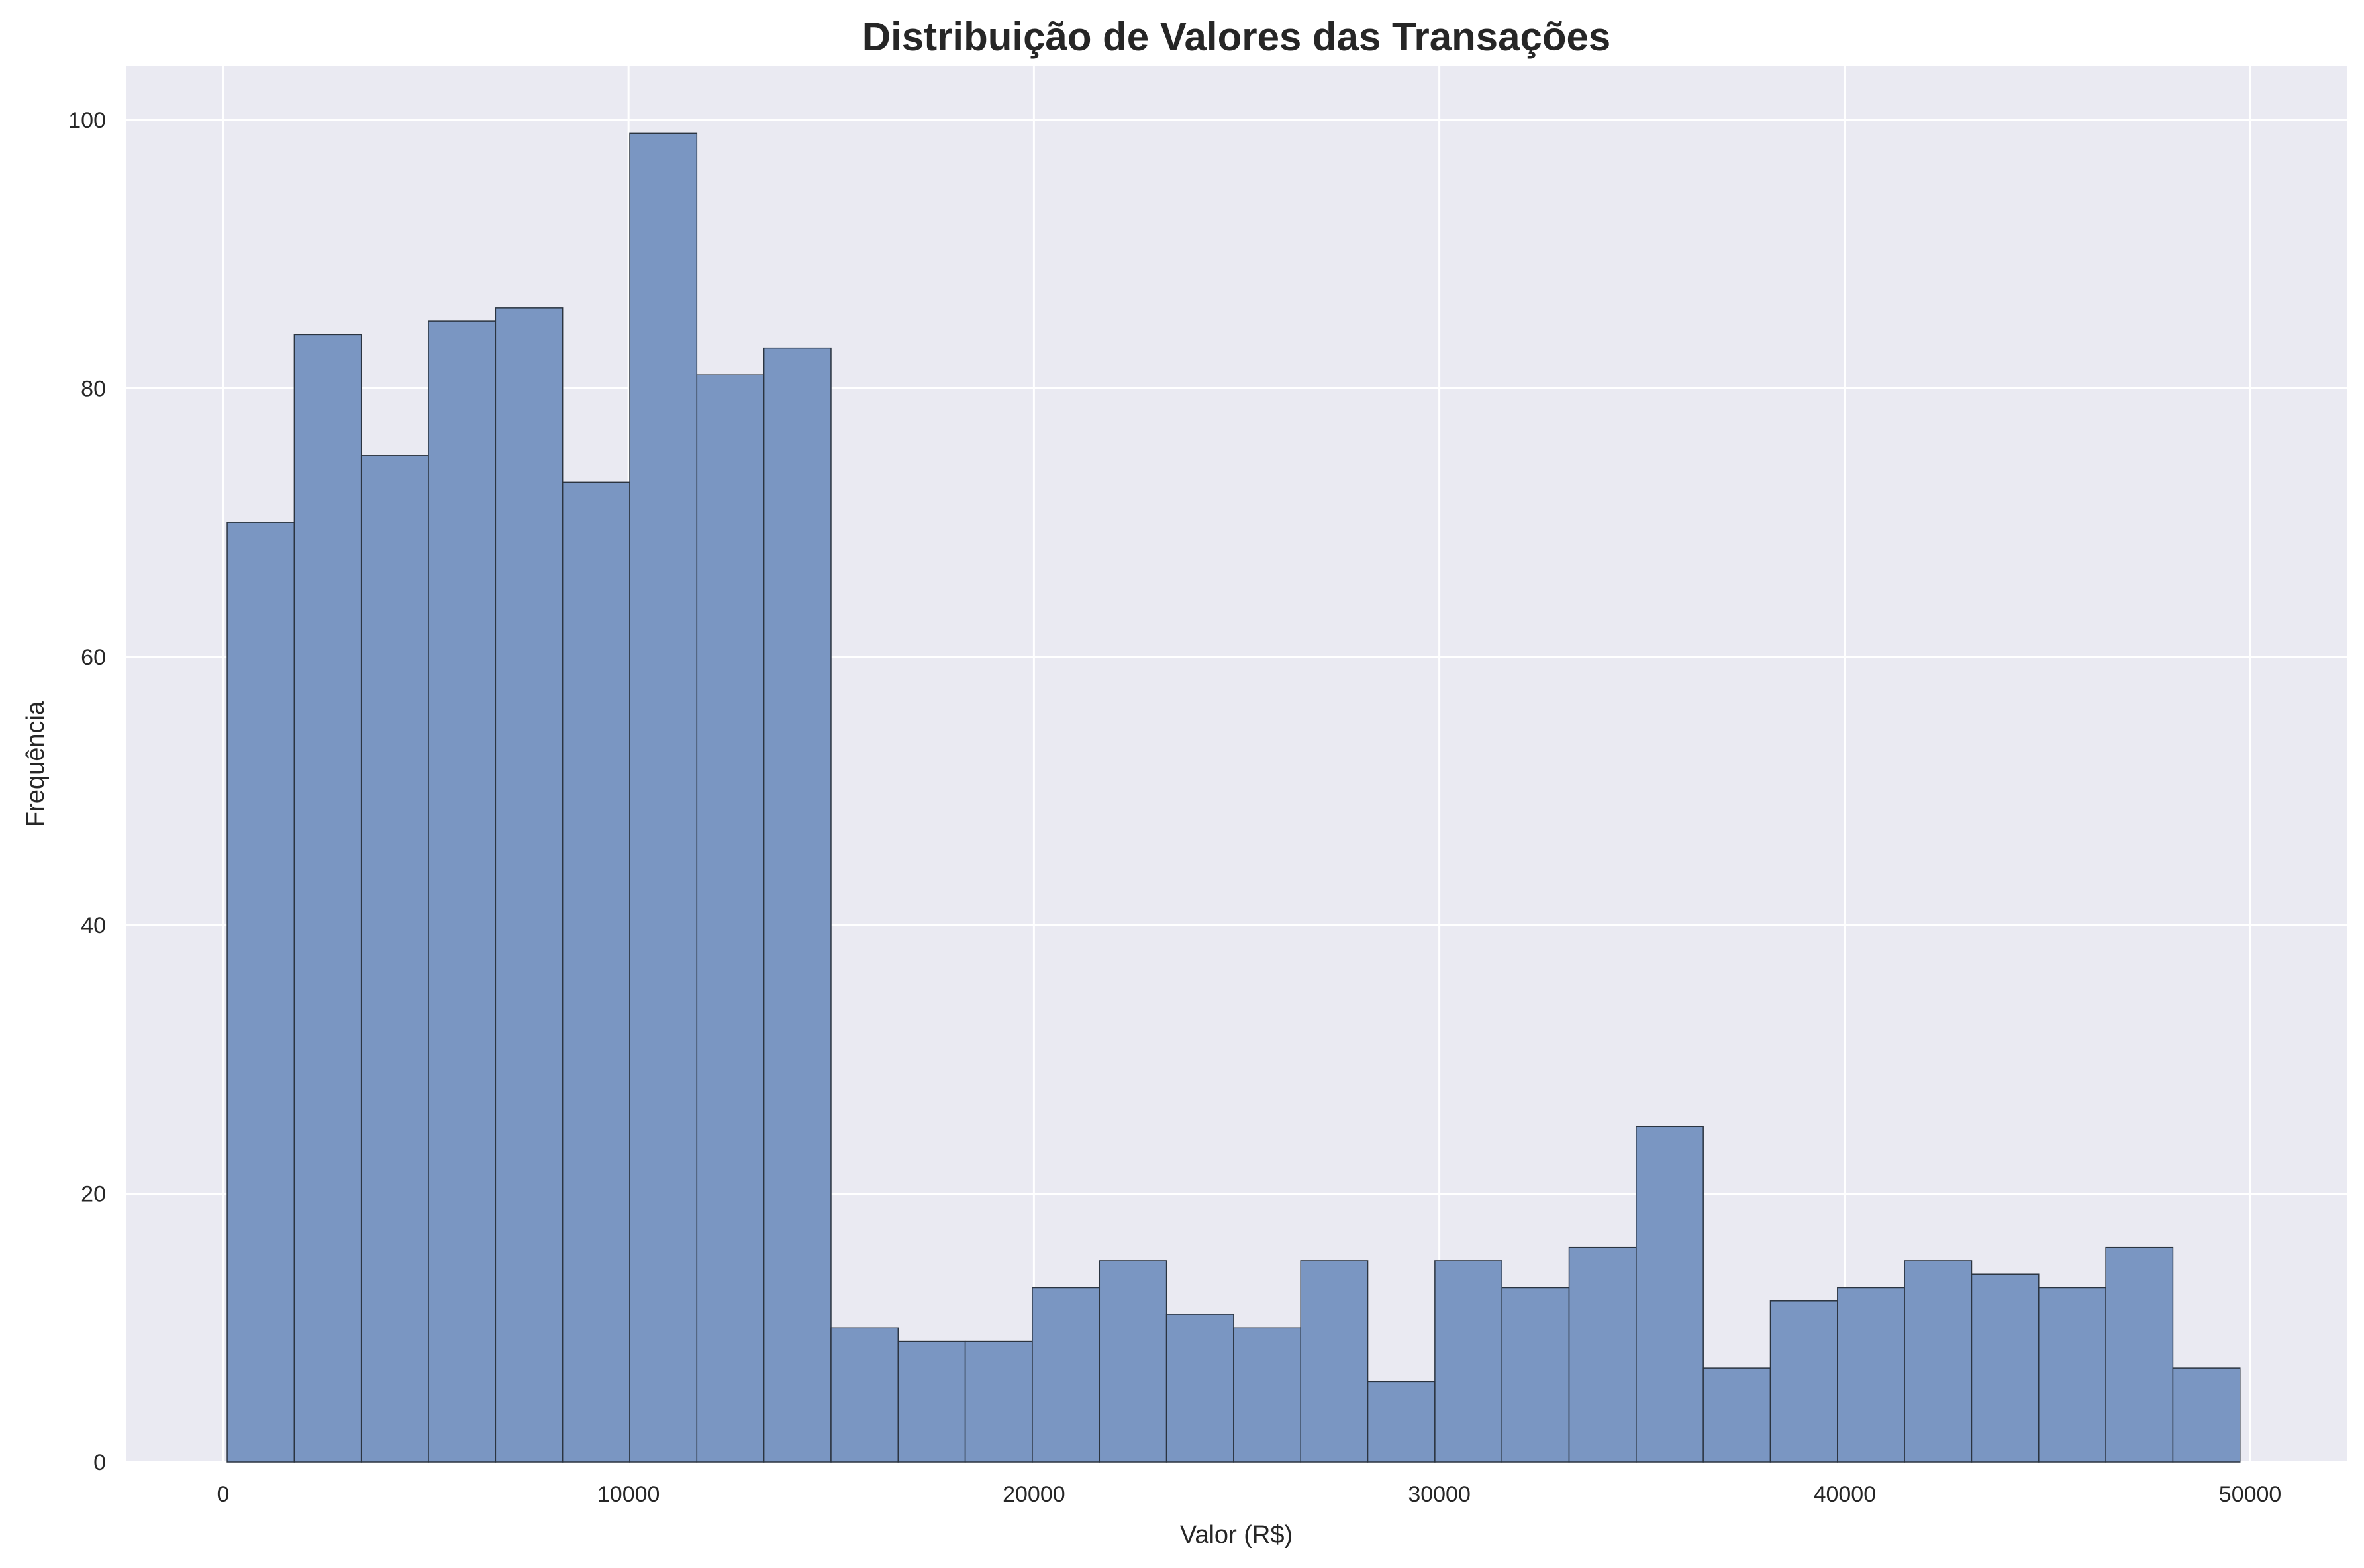  I want to click on y-axis-label: Frequência, so click(36, 764).